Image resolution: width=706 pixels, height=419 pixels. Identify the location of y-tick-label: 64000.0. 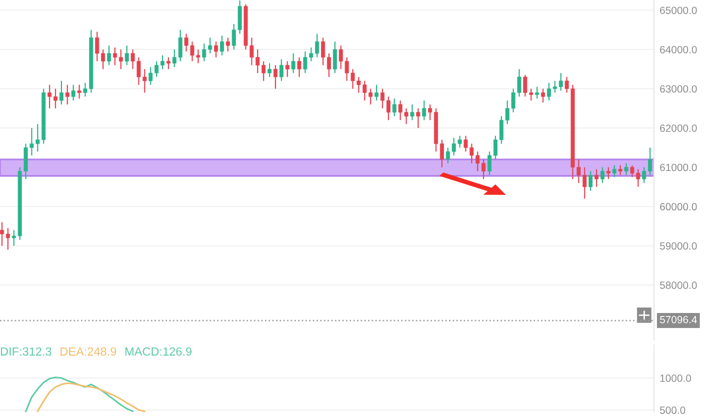
(678, 50).